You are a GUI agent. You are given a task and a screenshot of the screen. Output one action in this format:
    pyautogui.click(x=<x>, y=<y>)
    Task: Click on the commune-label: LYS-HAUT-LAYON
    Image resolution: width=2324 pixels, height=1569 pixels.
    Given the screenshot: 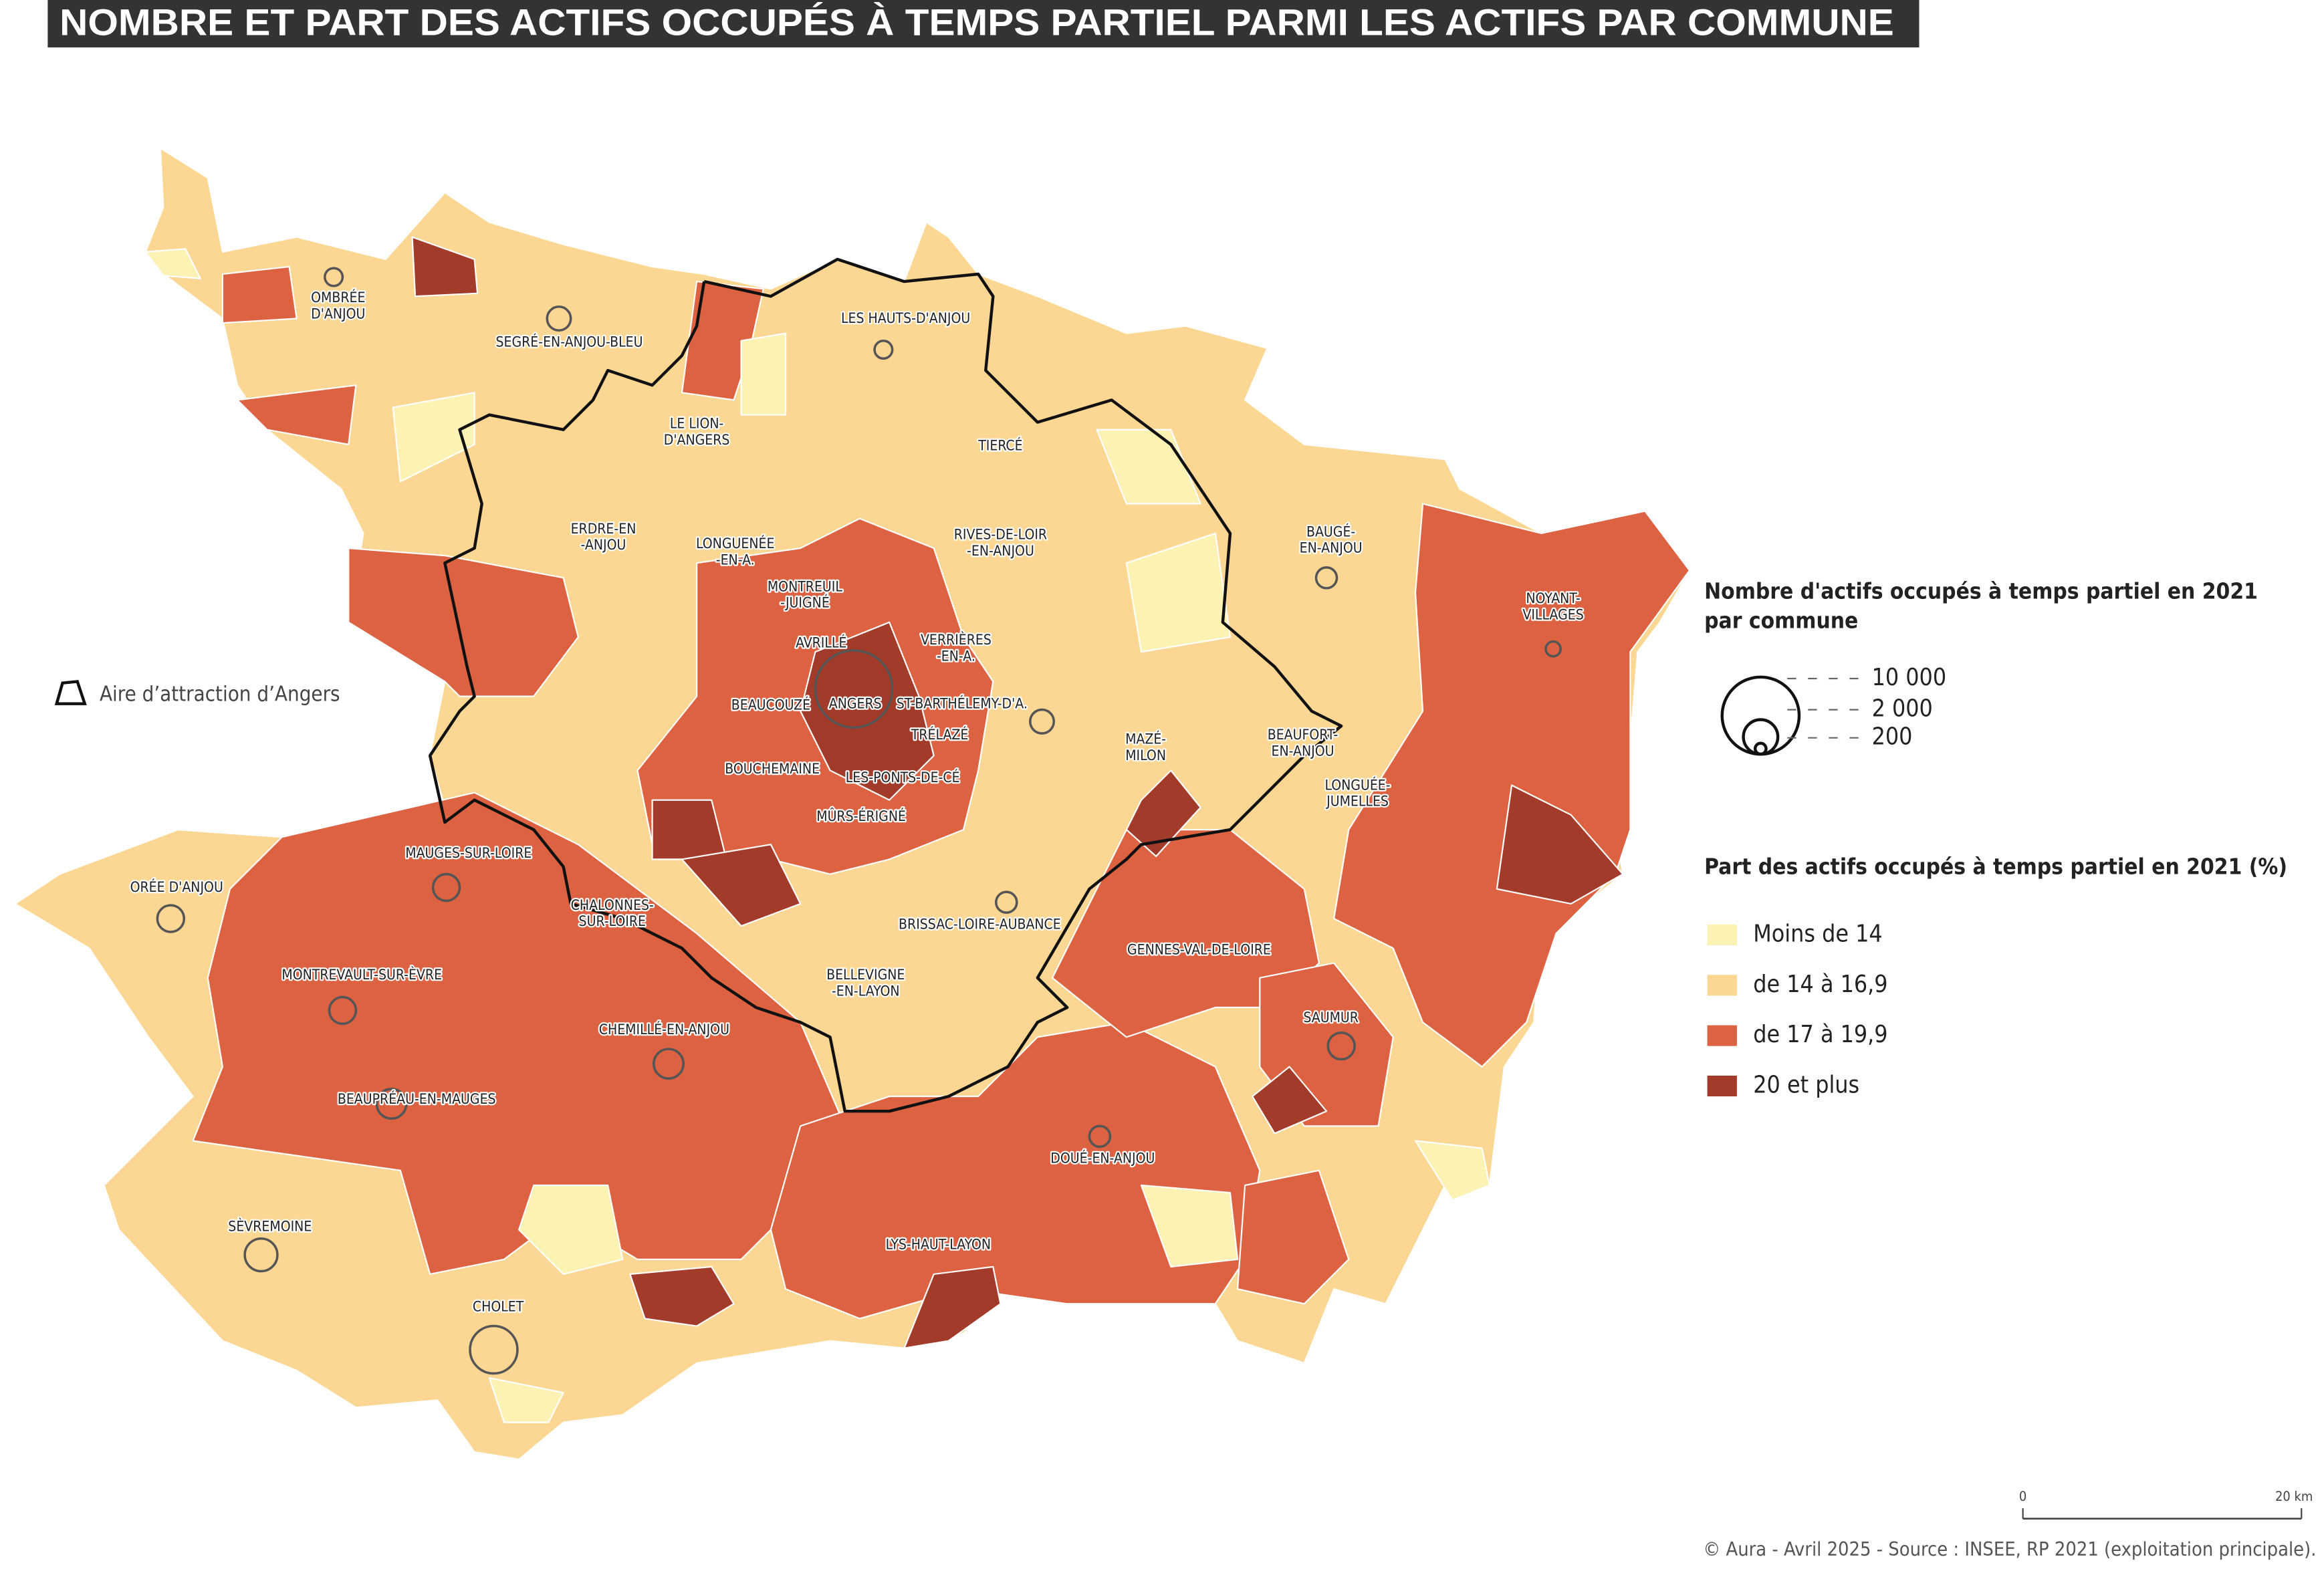 What is the action you would take?
    pyautogui.click(x=939, y=1243)
    